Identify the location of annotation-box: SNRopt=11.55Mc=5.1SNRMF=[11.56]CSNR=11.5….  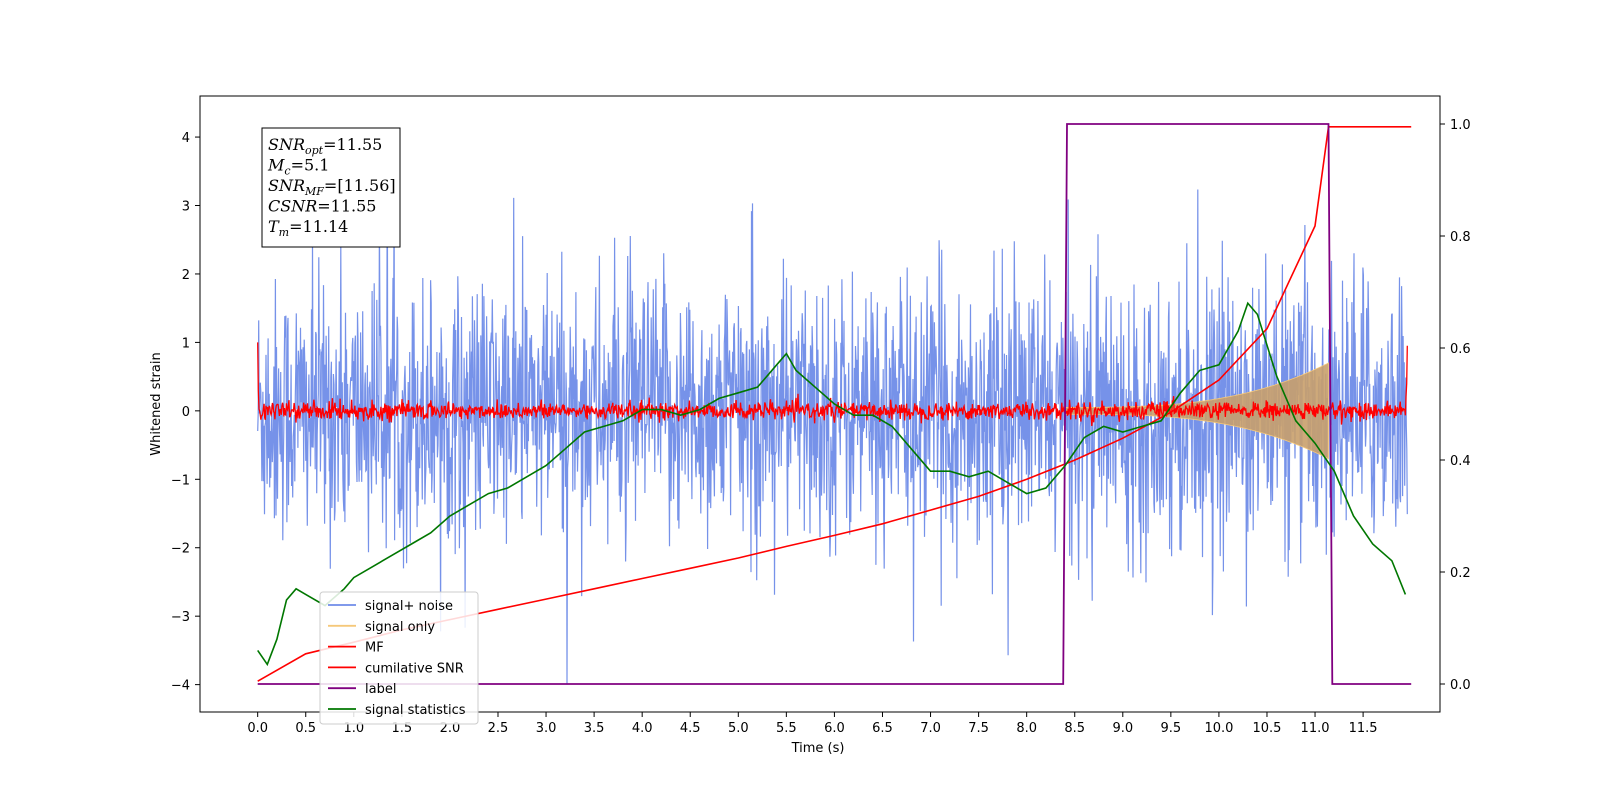
(331, 187).